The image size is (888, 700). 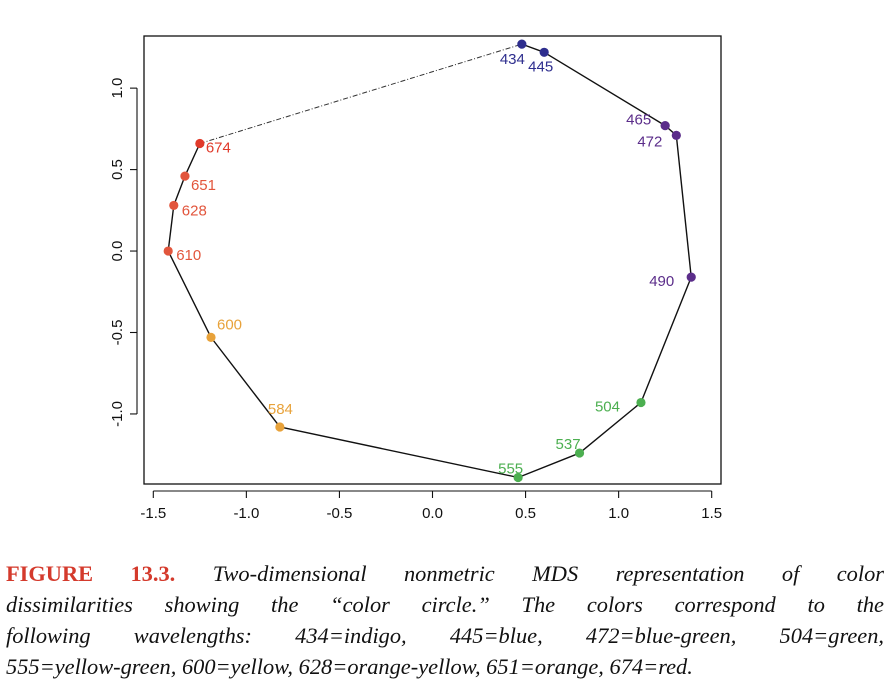 I want to click on data-label-504: 504, so click(x=607, y=407).